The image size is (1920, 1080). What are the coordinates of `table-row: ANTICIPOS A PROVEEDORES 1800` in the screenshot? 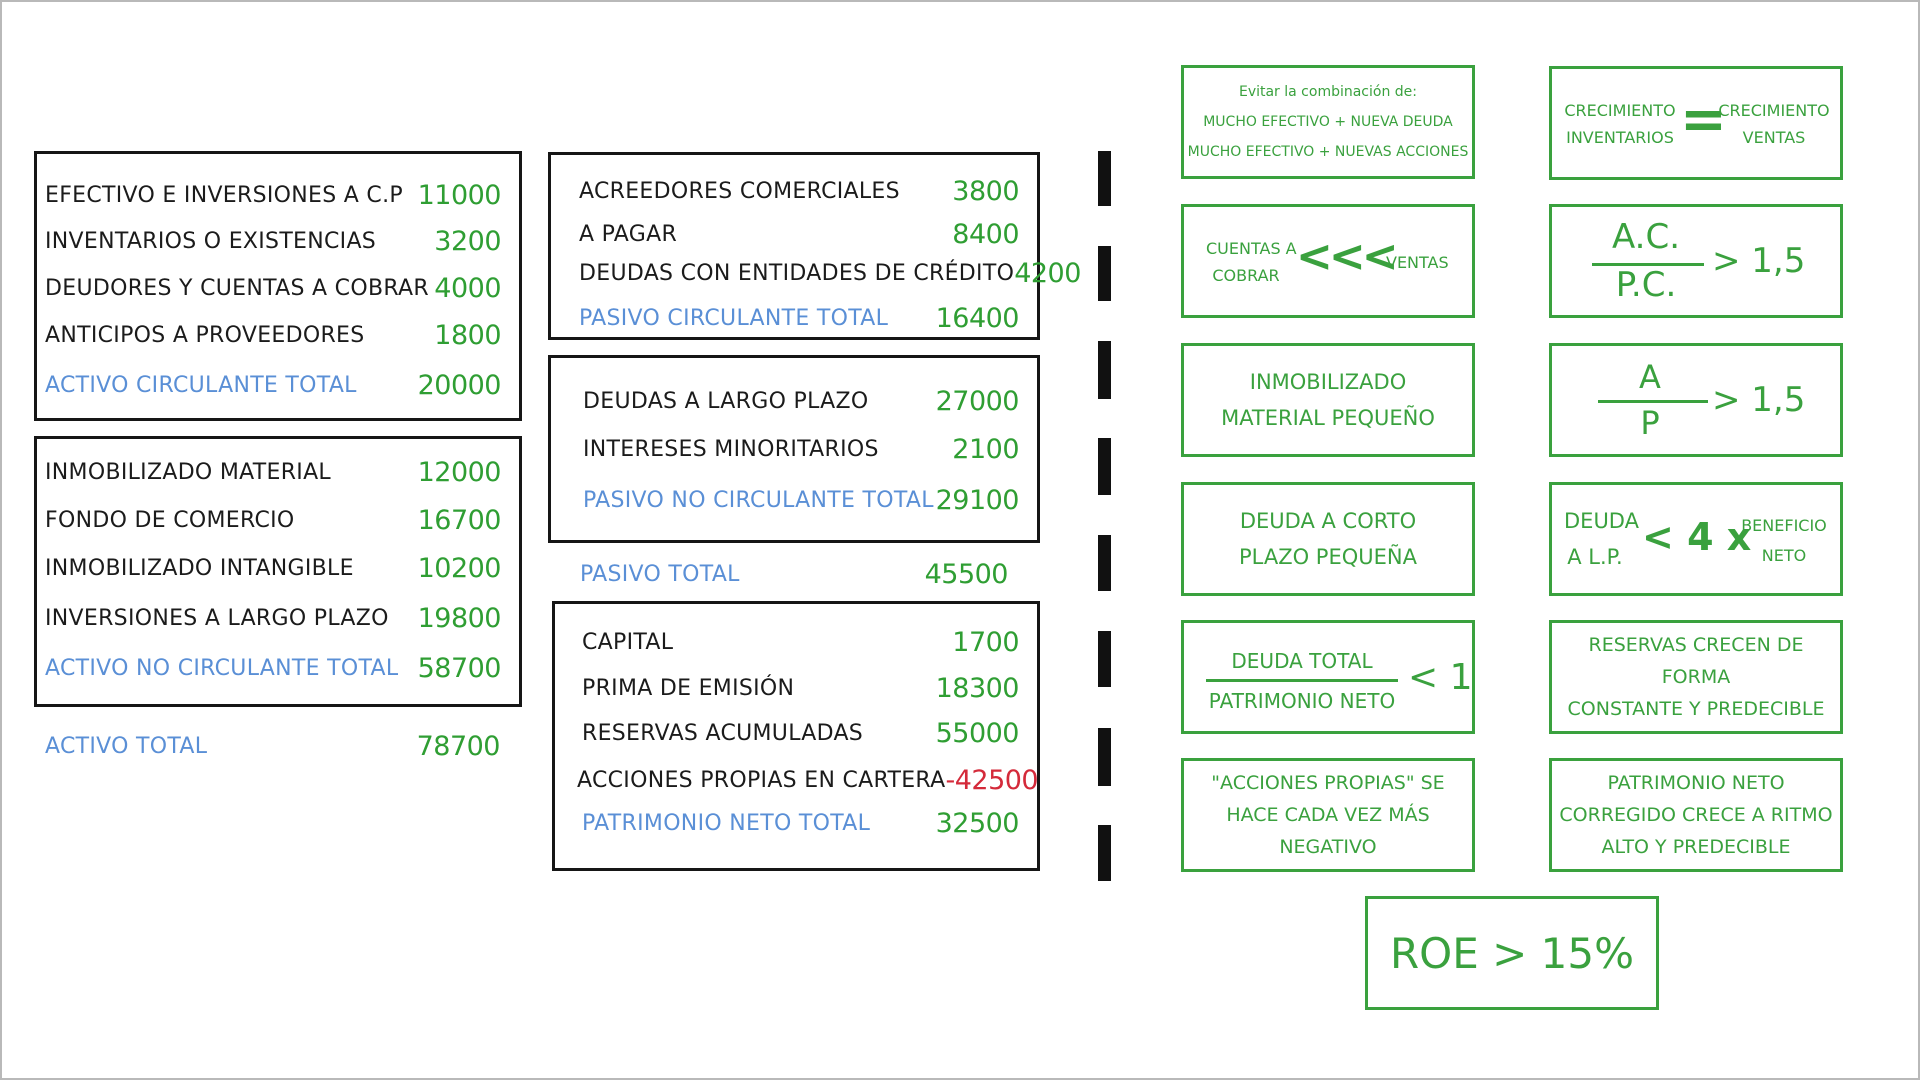 It's located at (273, 335).